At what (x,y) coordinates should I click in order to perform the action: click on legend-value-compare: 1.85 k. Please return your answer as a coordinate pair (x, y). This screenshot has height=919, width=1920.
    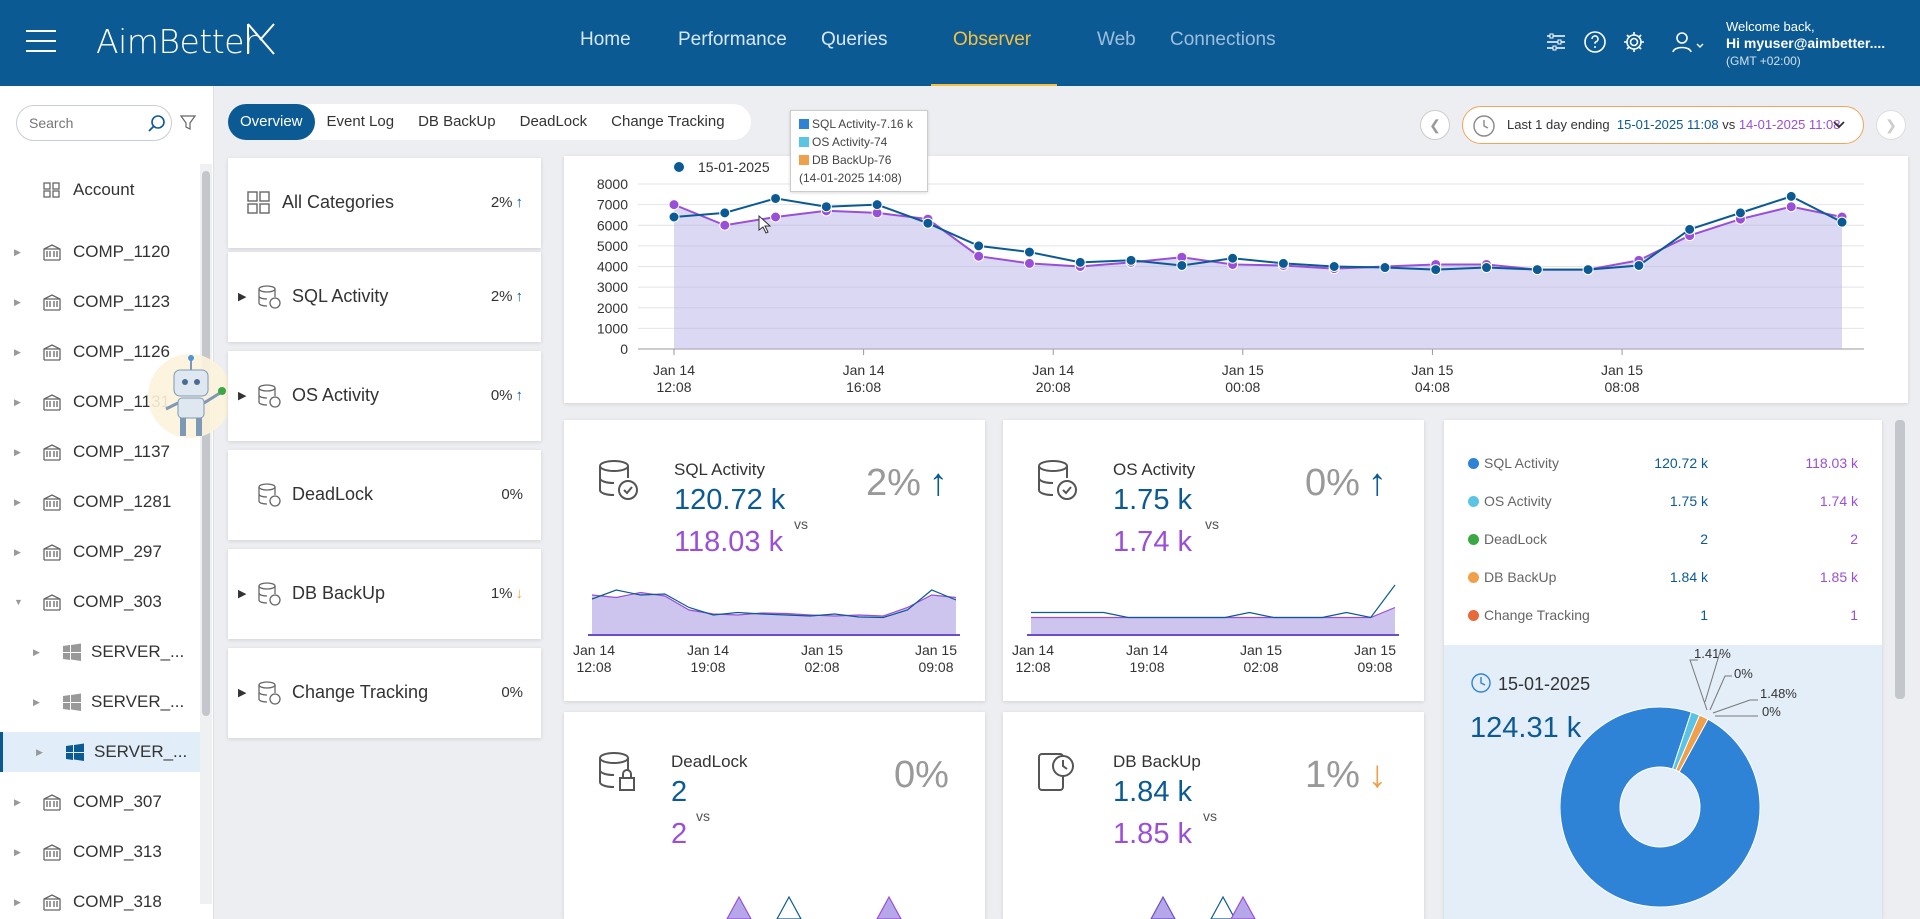
    Looking at the image, I should click on (1838, 577).